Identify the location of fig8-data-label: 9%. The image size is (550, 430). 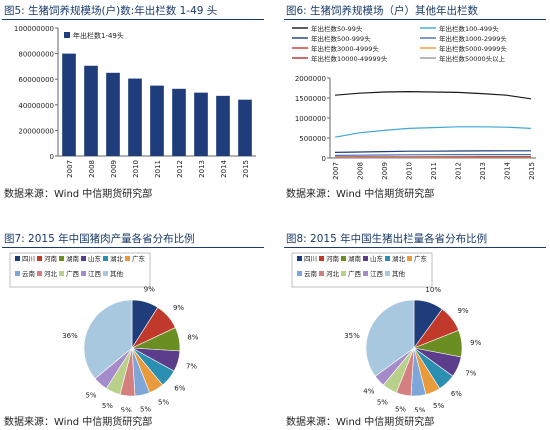
(462, 311).